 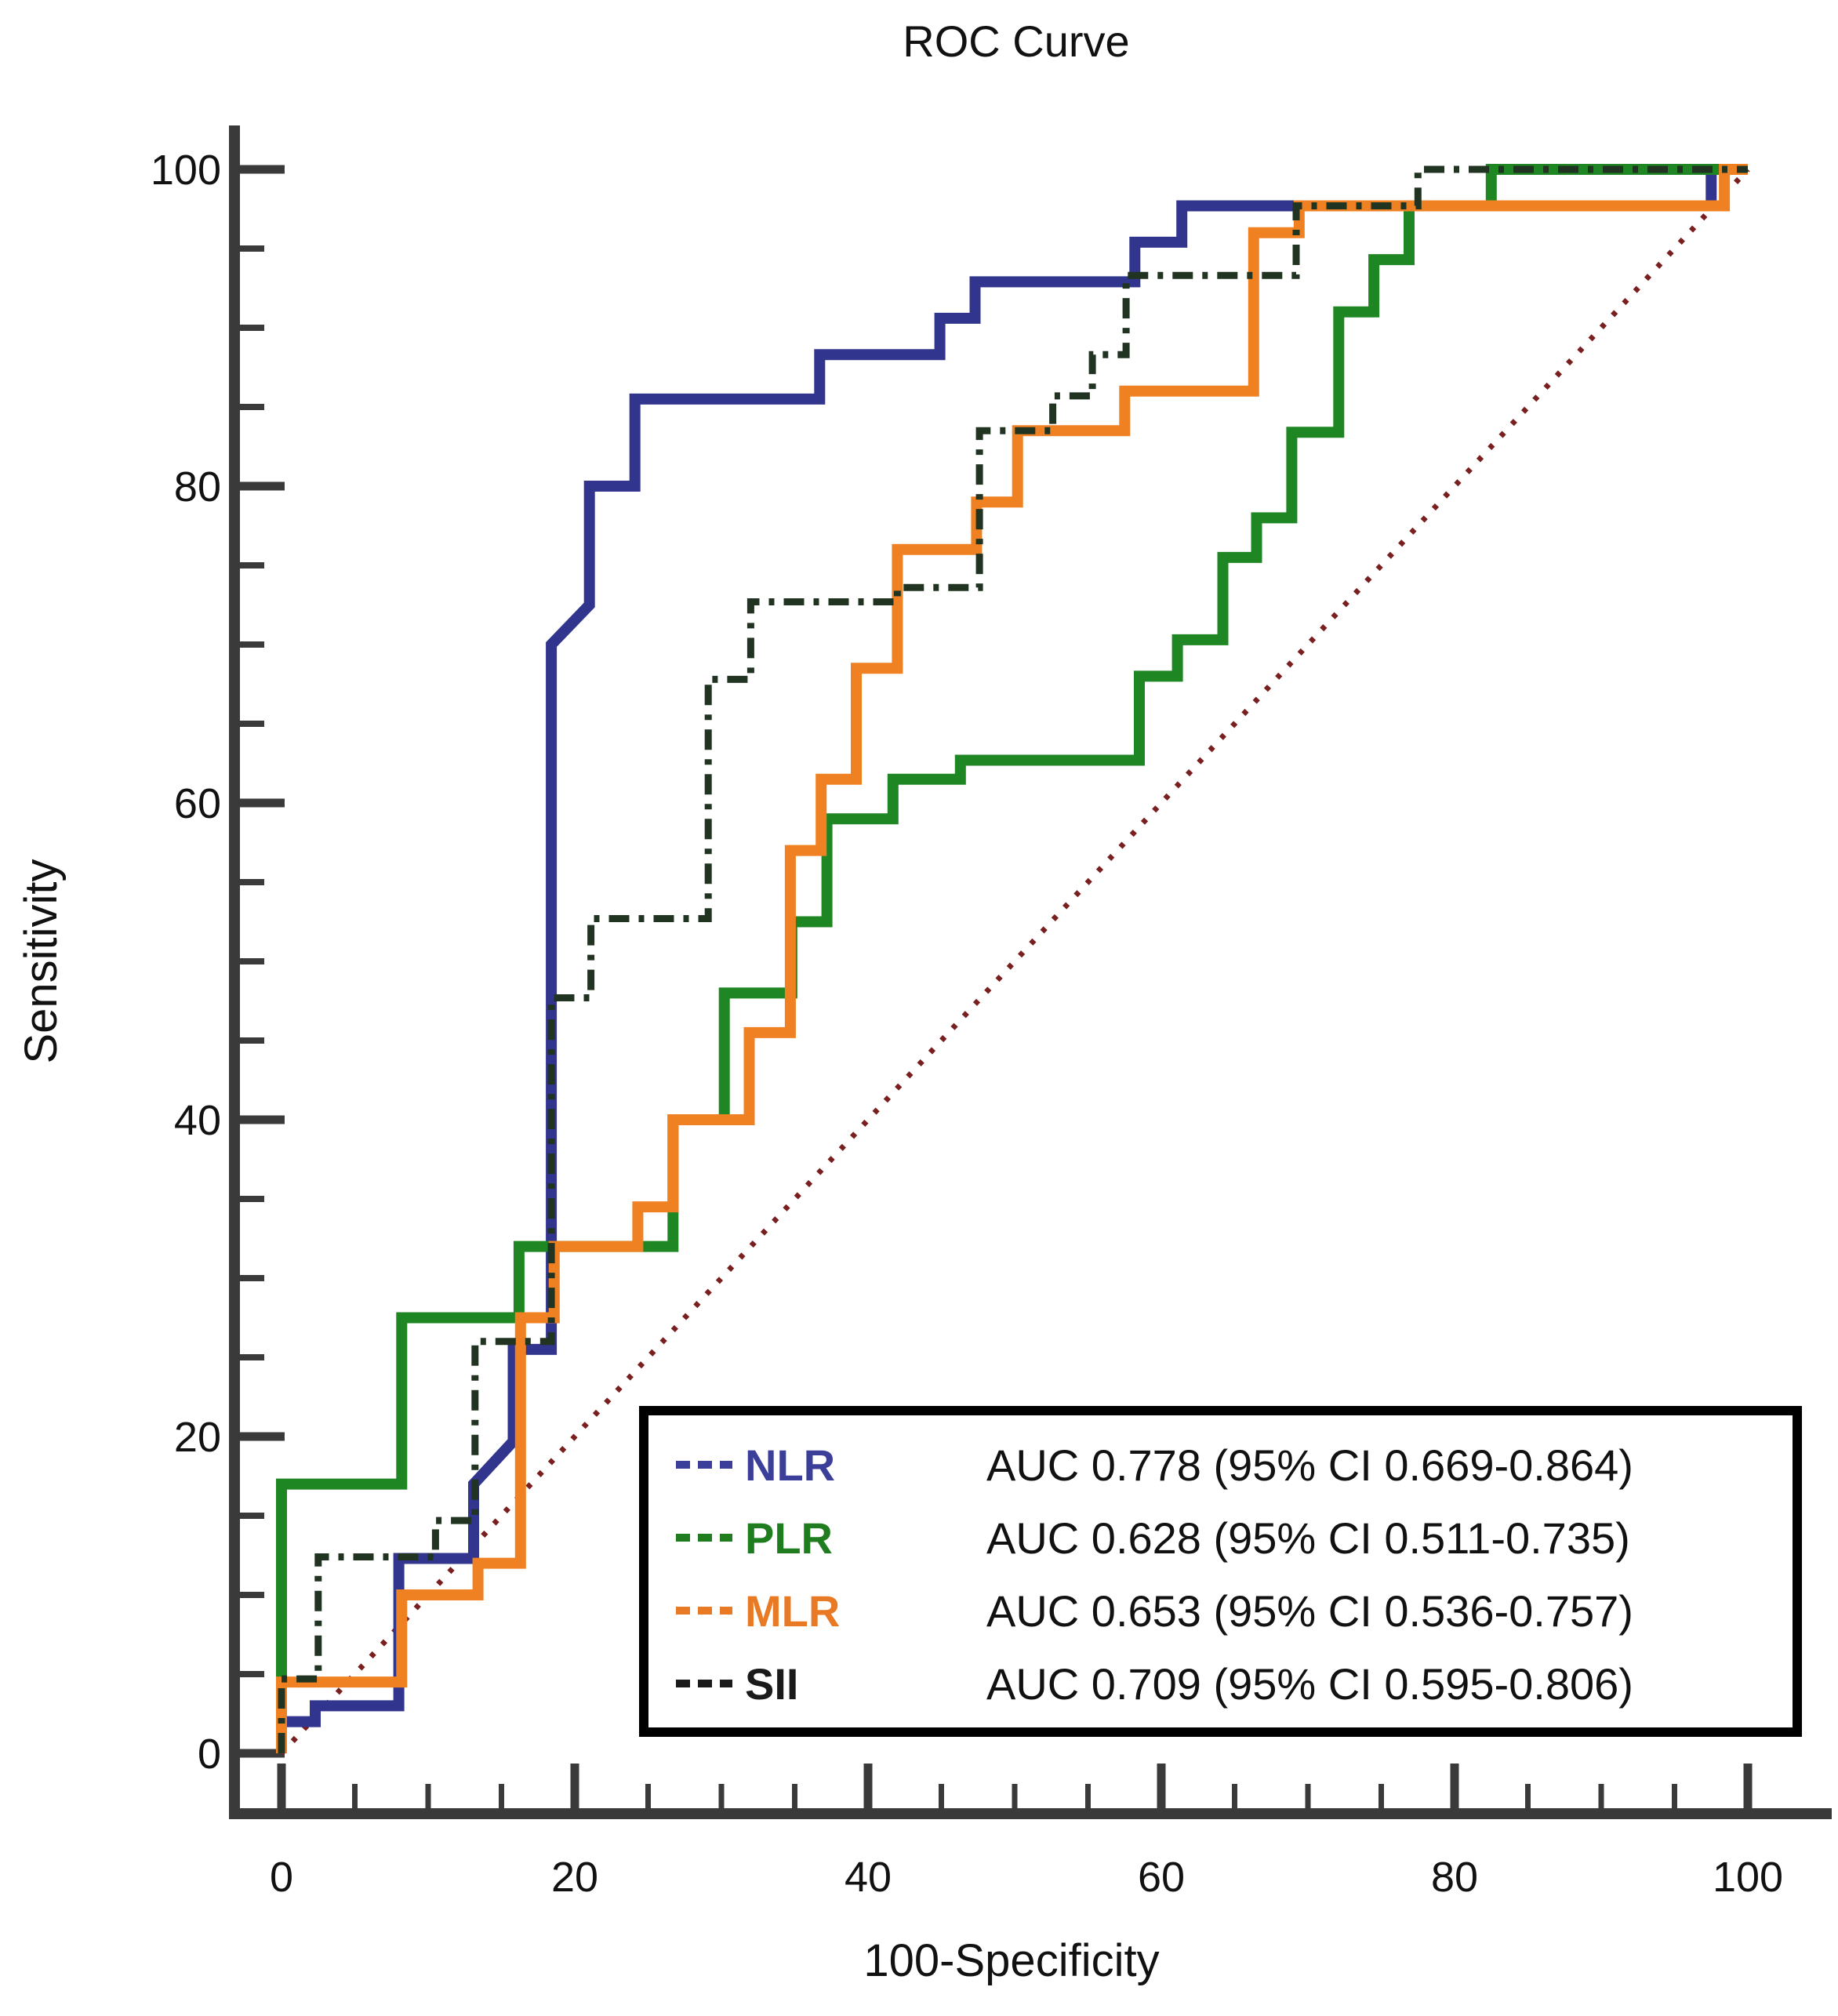 What do you see at coordinates (1309, 1684) in the screenshot?
I see `legend-auc-sii: AUC 0.709 (95% CI 0.595-0.806)` at bounding box center [1309, 1684].